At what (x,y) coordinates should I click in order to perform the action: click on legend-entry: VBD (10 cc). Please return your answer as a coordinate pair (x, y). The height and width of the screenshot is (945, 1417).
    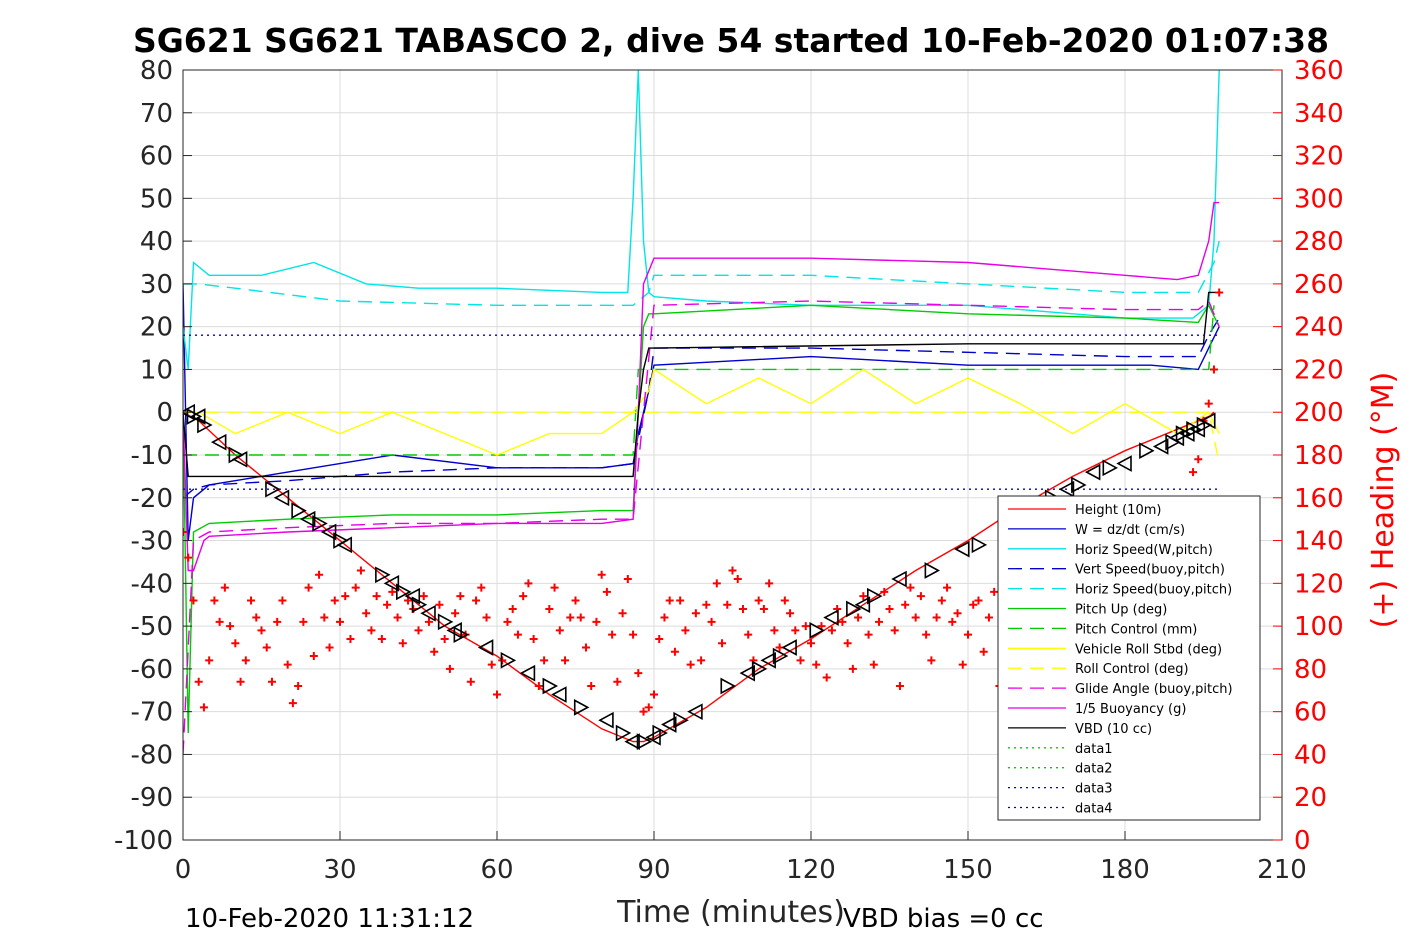
    Looking at the image, I should click on (1113, 729).